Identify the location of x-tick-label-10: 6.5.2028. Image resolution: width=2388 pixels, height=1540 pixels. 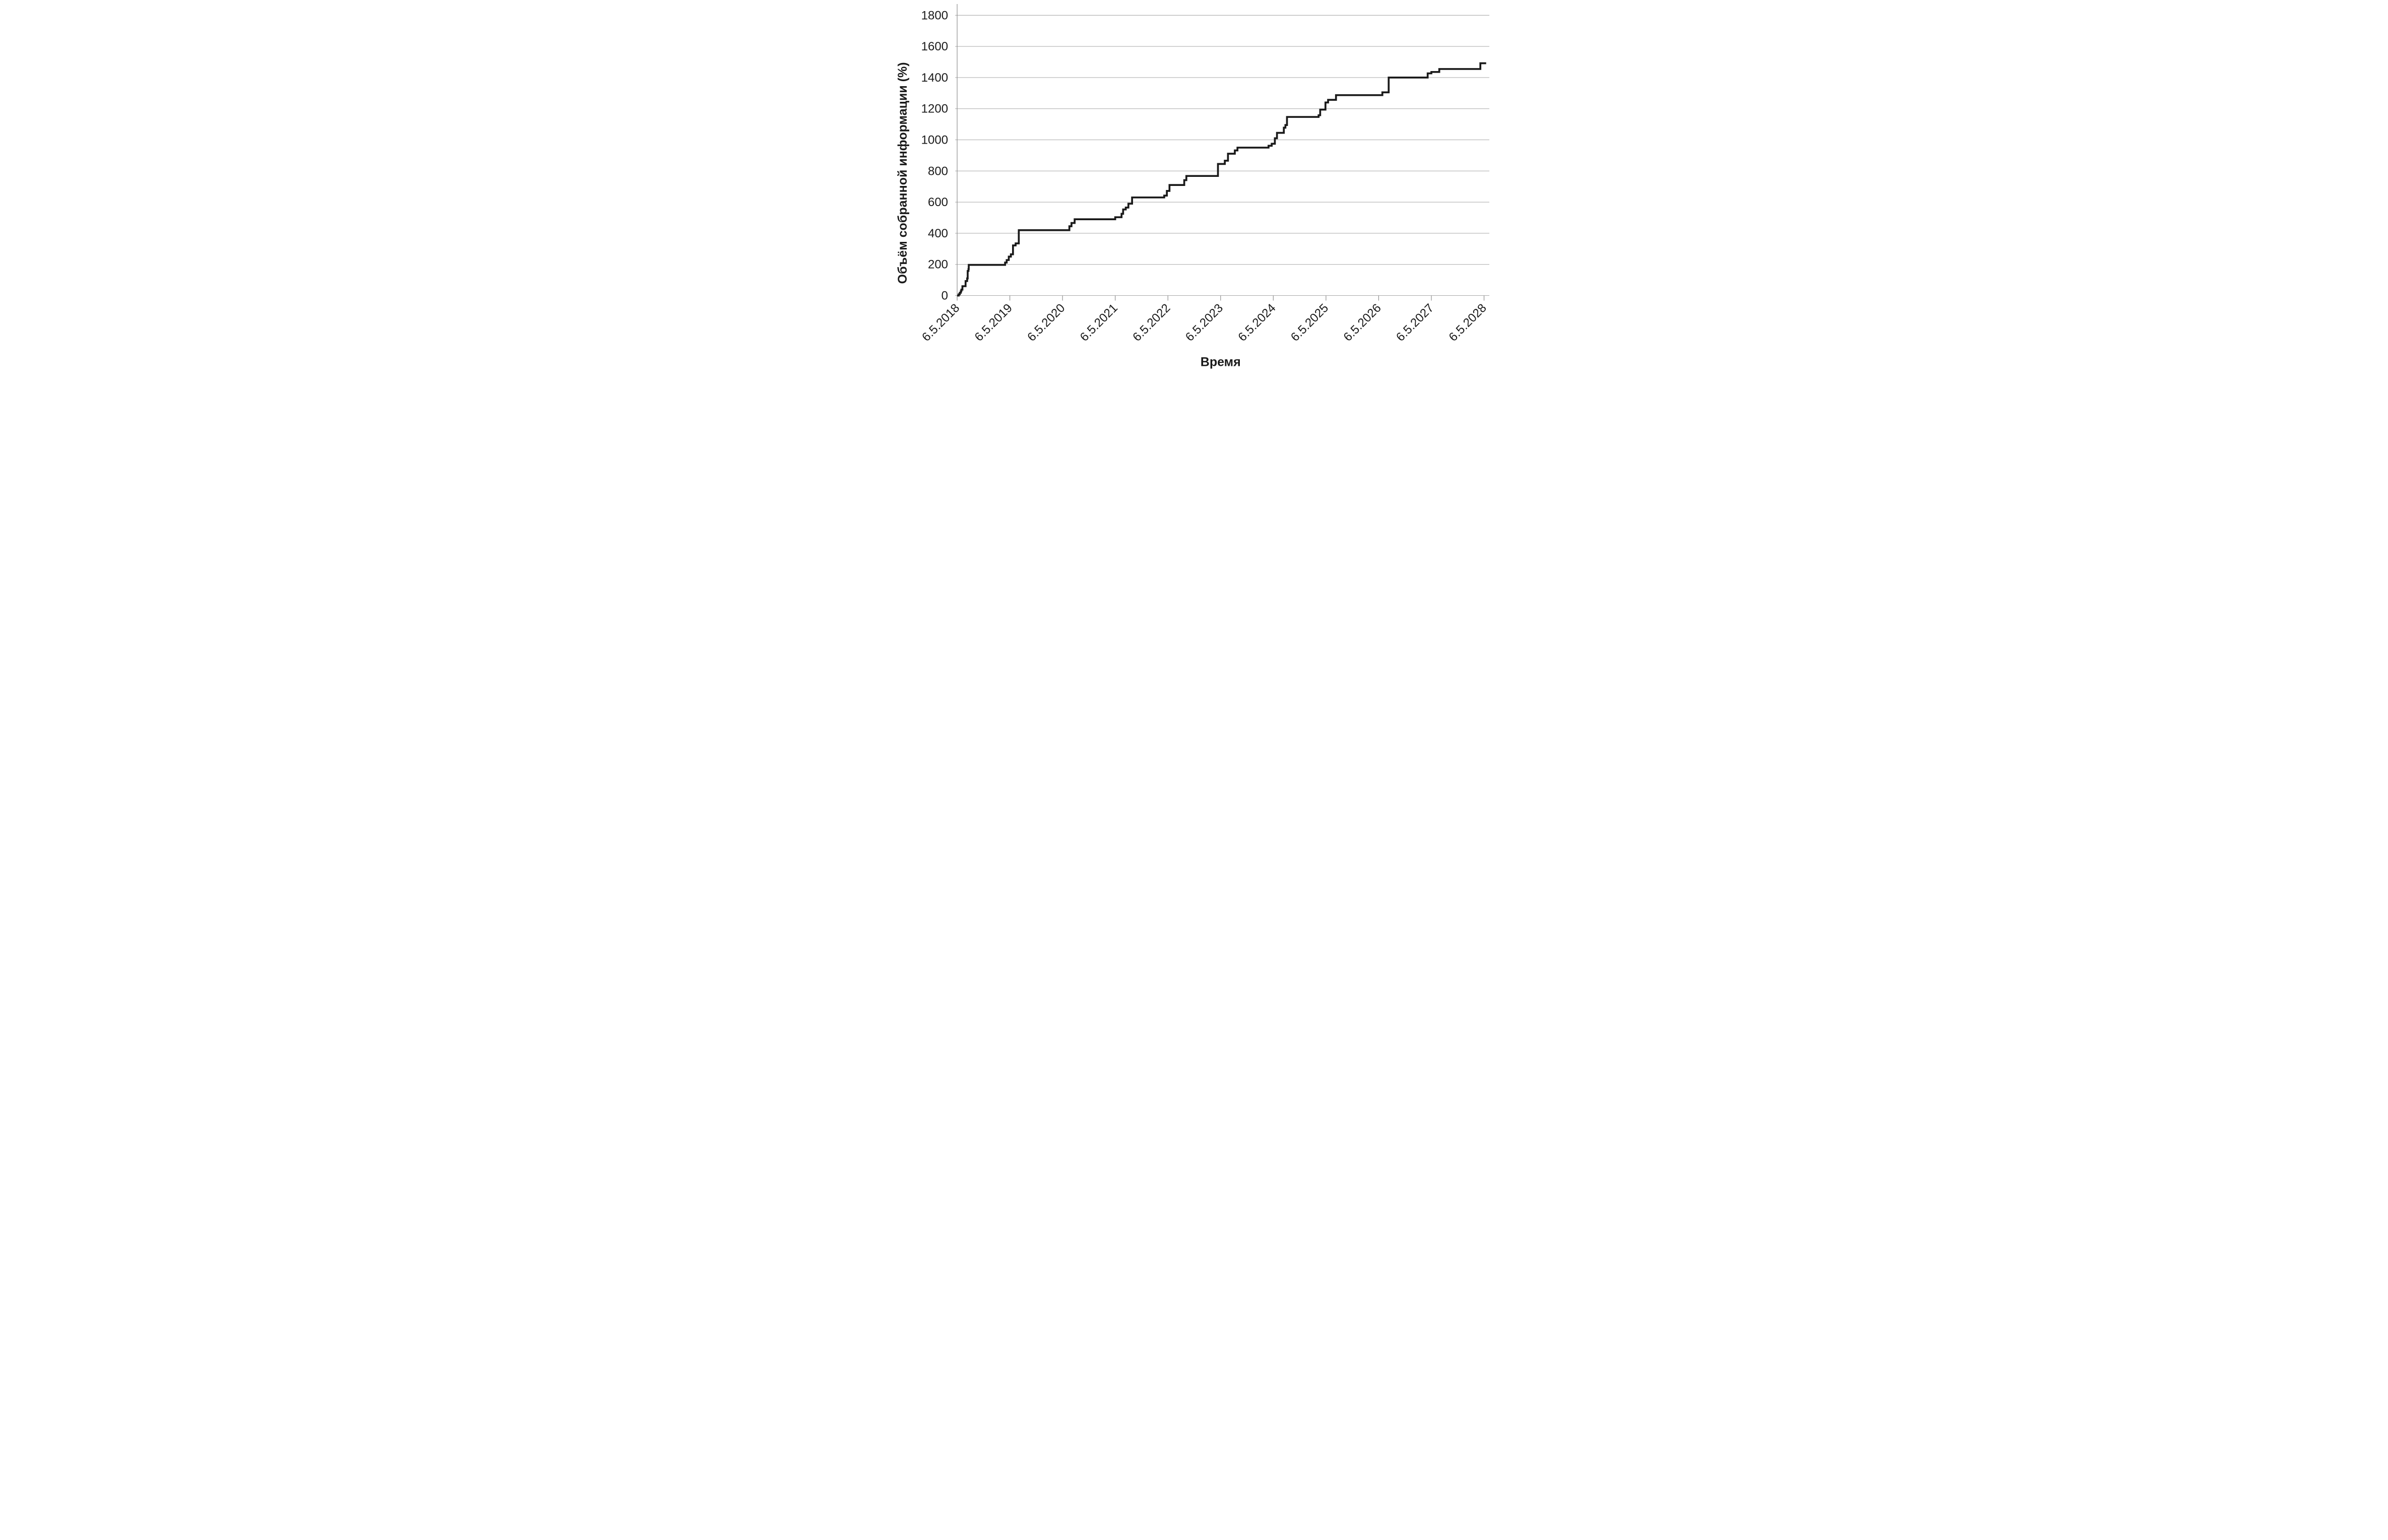
(1467, 322).